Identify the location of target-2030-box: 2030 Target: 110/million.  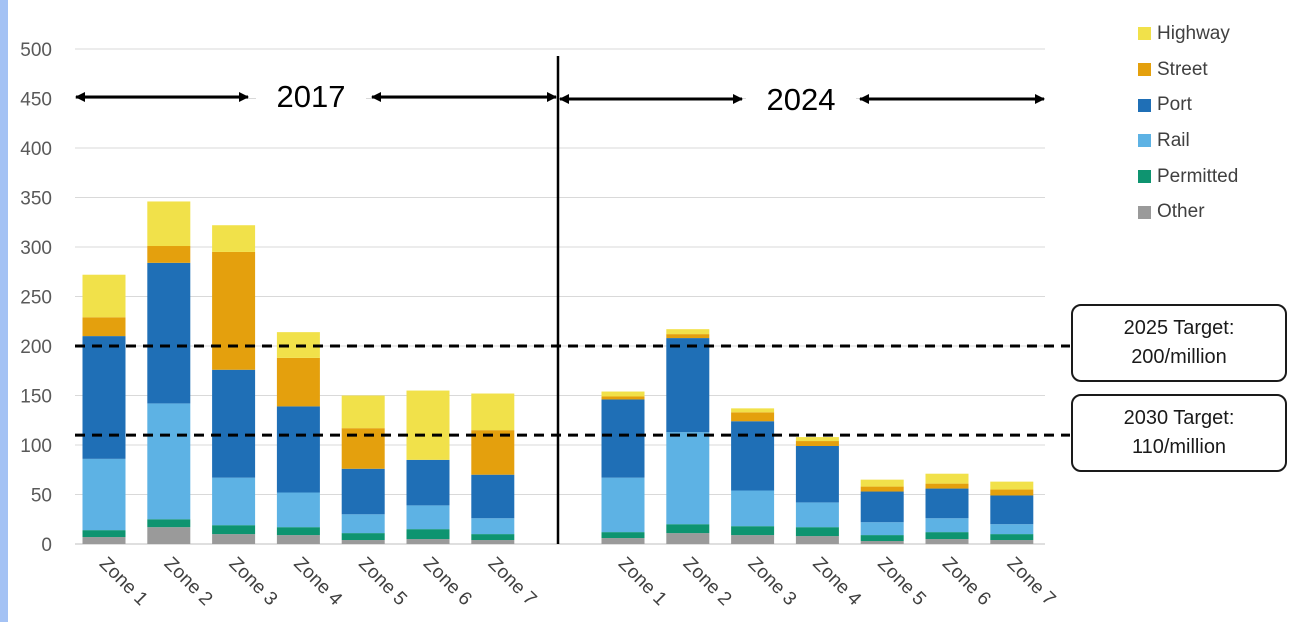
(1179, 433).